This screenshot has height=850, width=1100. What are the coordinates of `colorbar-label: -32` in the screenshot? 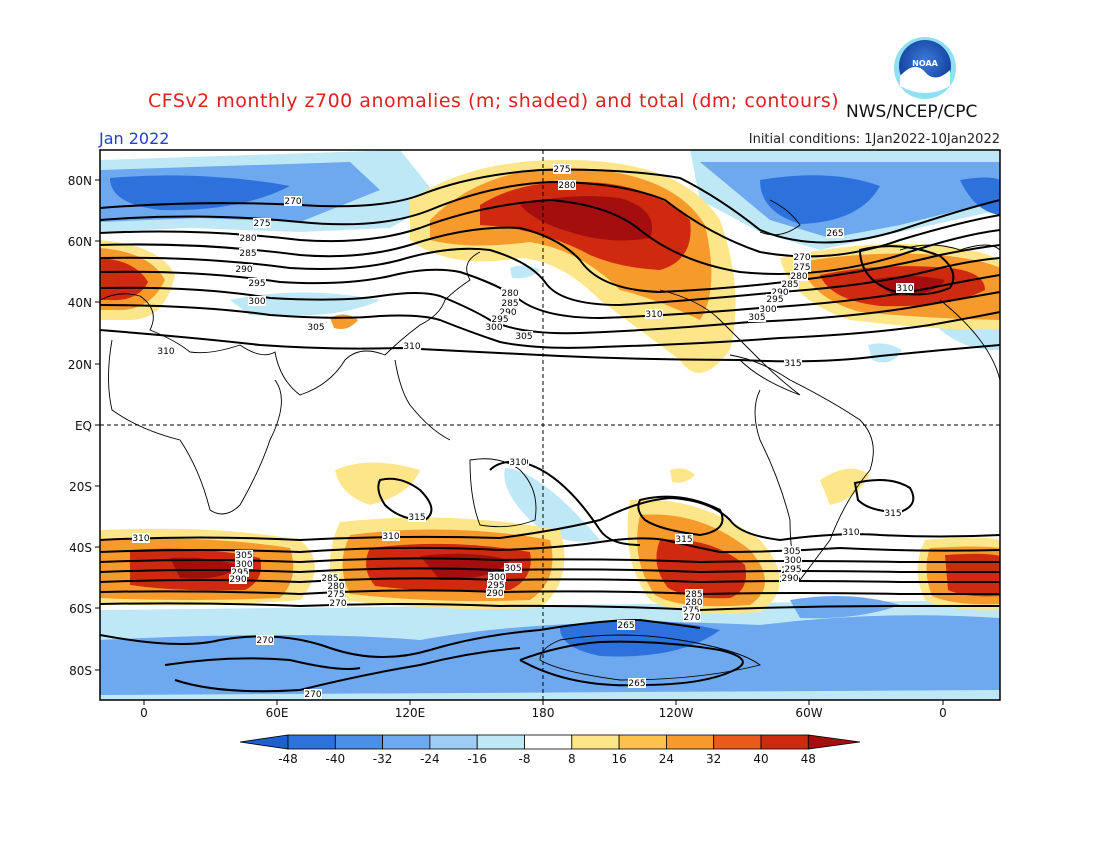 It's located at (382, 759).